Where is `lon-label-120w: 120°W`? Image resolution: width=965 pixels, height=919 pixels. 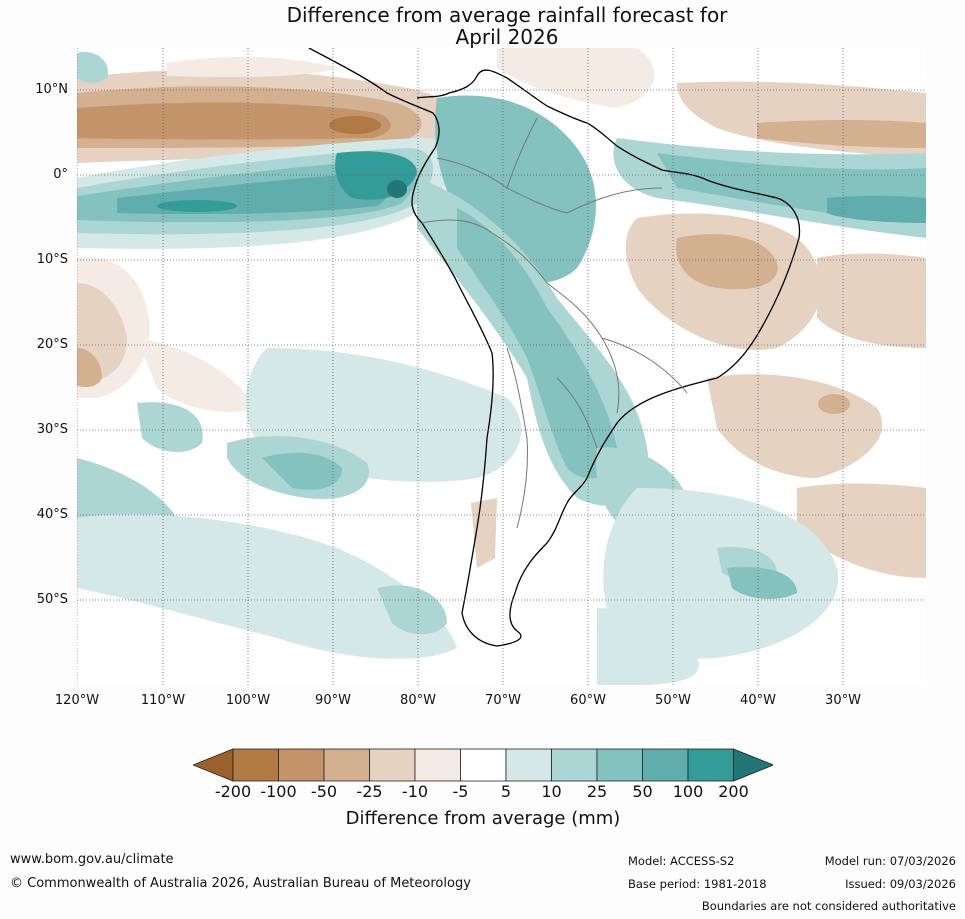
lon-label-120w: 120°W is located at coordinates (77, 700).